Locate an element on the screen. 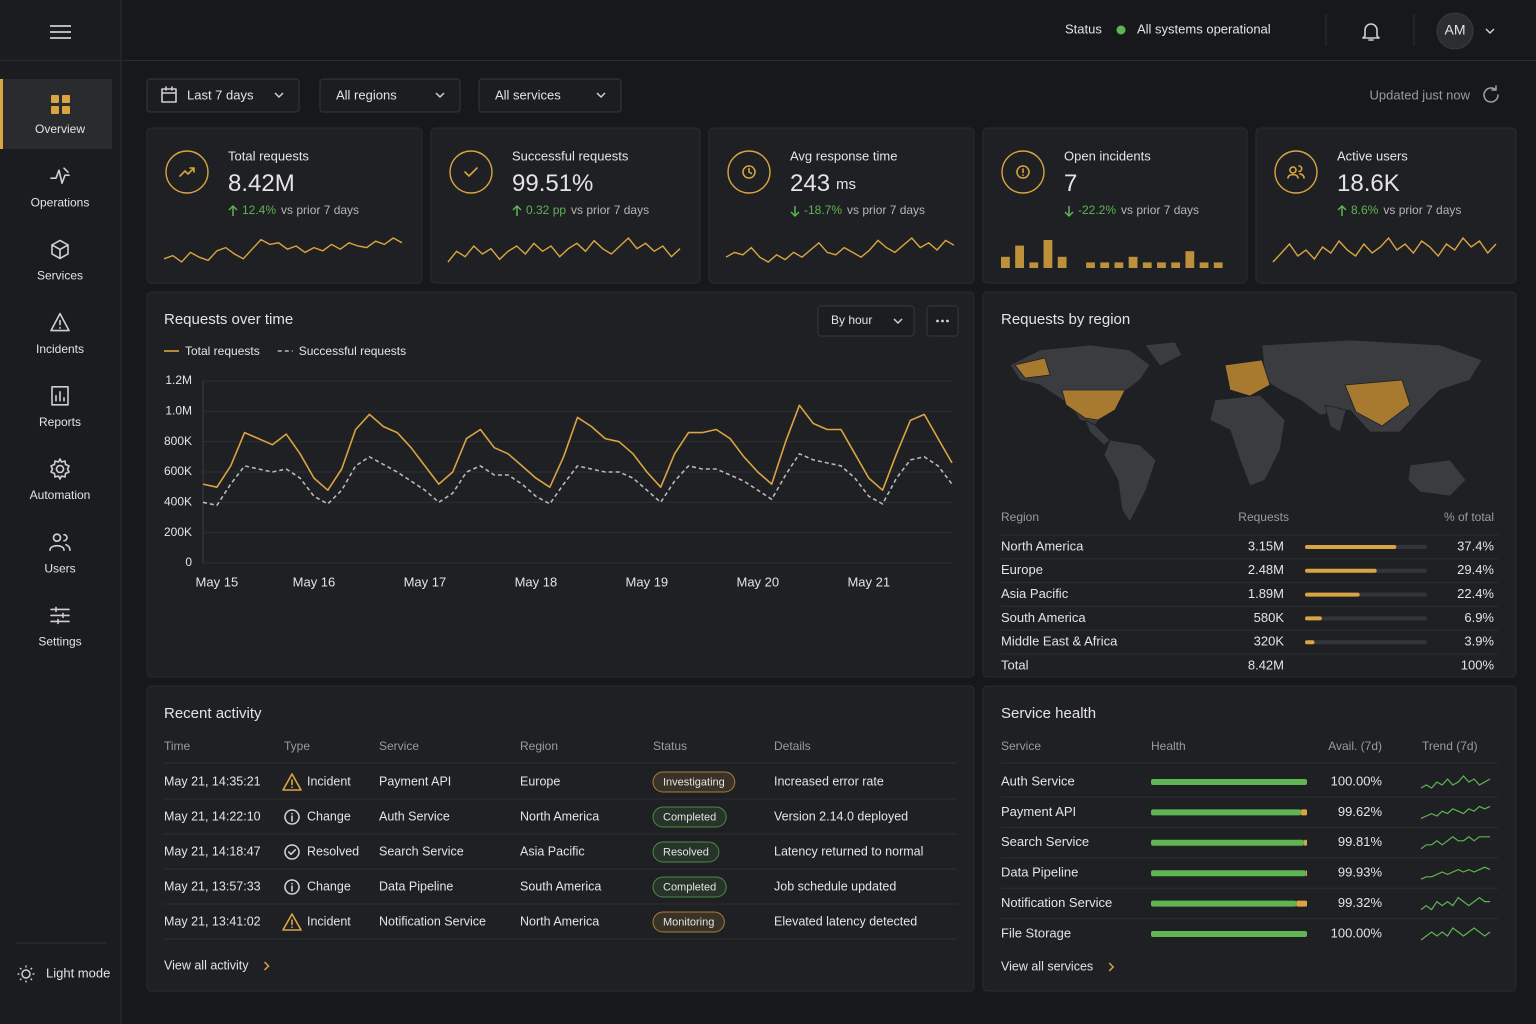  nav-item: Incidents is located at coordinates (60, 334).